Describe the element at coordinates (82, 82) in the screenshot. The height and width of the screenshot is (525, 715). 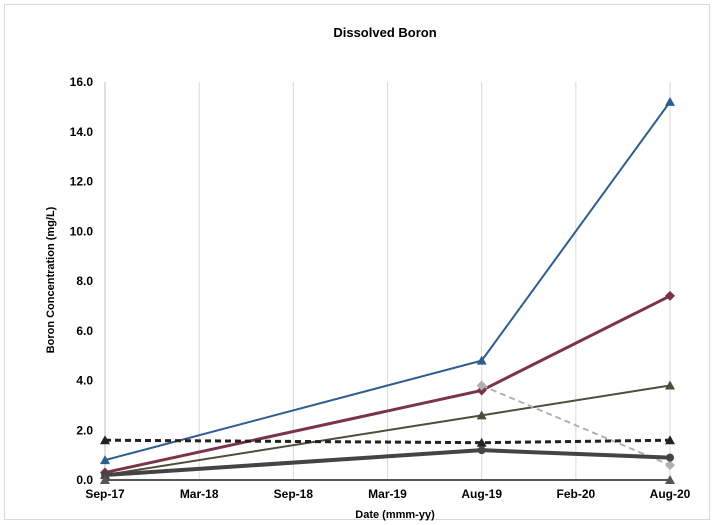
I see `y-tick-label: 16.0` at that location.